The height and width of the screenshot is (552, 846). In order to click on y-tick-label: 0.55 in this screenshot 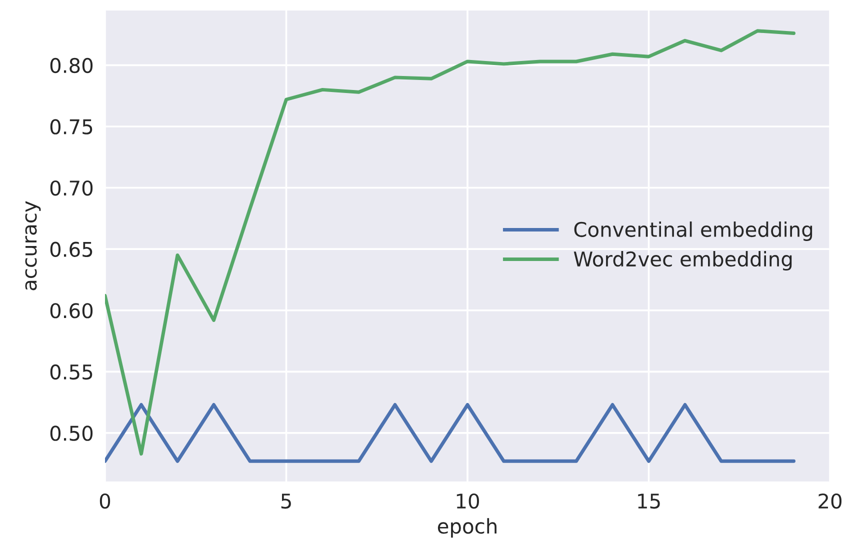, I will do `click(71, 372)`.